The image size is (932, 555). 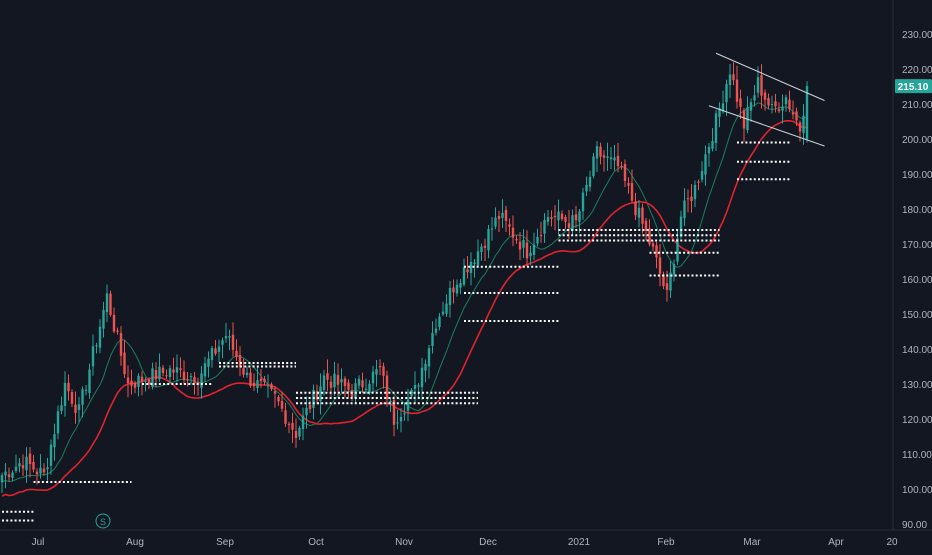 What do you see at coordinates (917, 70) in the screenshot?
I see `y-tick-label: 220.00` at bounding box center [917, 70].